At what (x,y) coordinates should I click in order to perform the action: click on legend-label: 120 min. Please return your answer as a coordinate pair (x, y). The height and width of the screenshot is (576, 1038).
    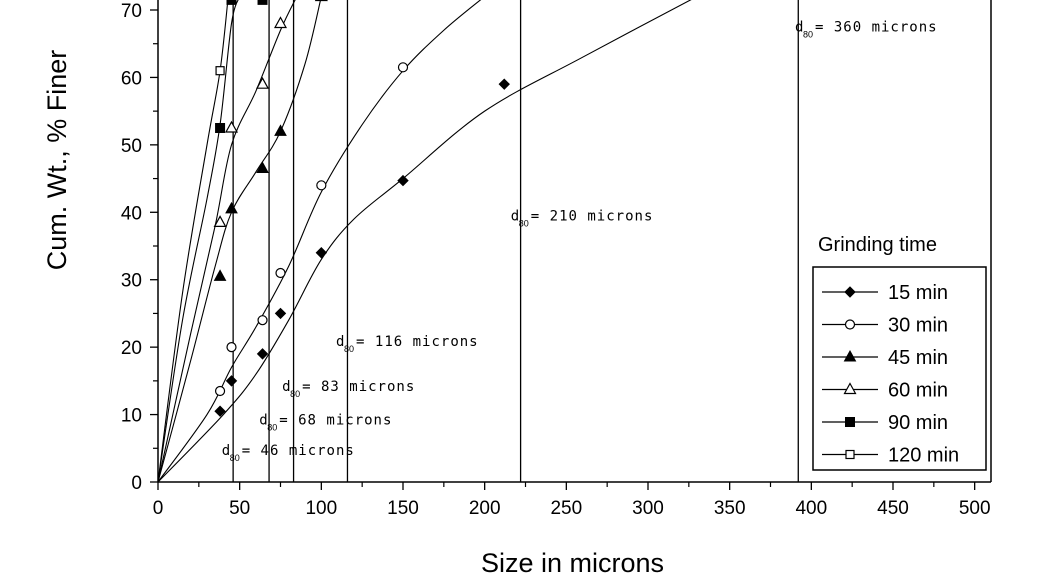
    Looking at the image, I should click on (923, 456).